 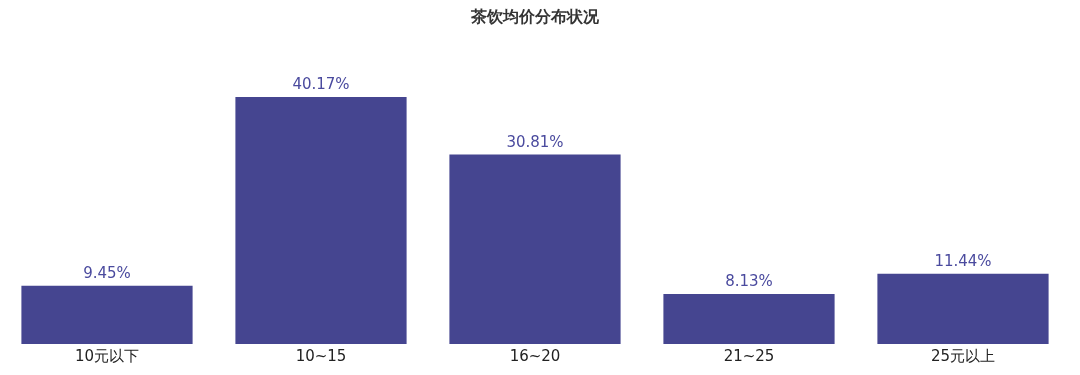 What do you see at coordinates (963, 355) in the screenshot?
I see `x-tick-label: 25元以上` at bounding box center [963, 355].